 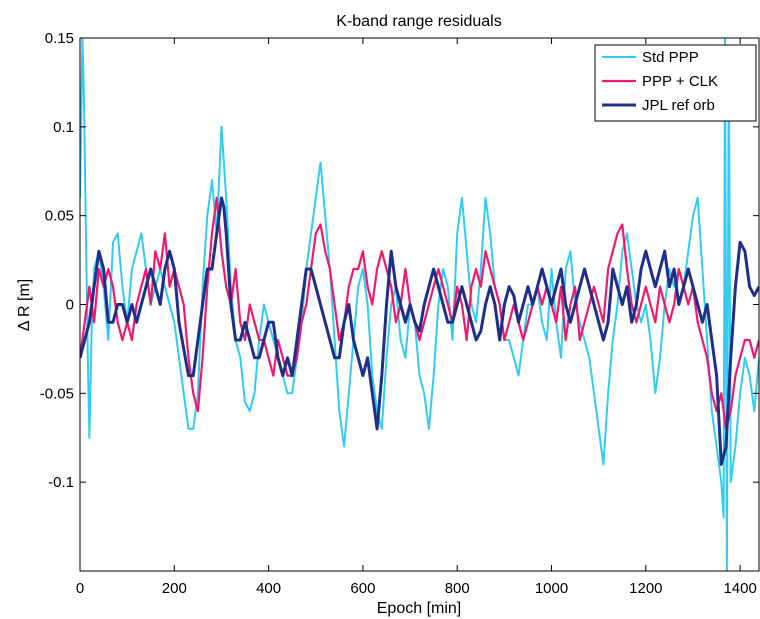 What do you see at coordinates (70, 305) in the screenshot?
I see `y-tick-label: 0` at bounding box center [70, 305].